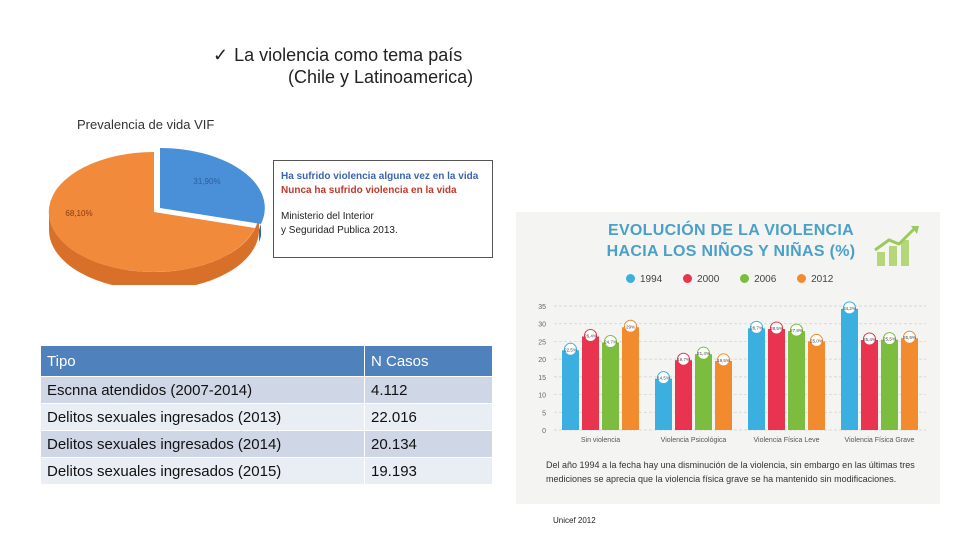 The width and height of the screenshot is (960, 540). I want to click on prevalence-label: Prevalencia de vida VIF, so click(146, 124).